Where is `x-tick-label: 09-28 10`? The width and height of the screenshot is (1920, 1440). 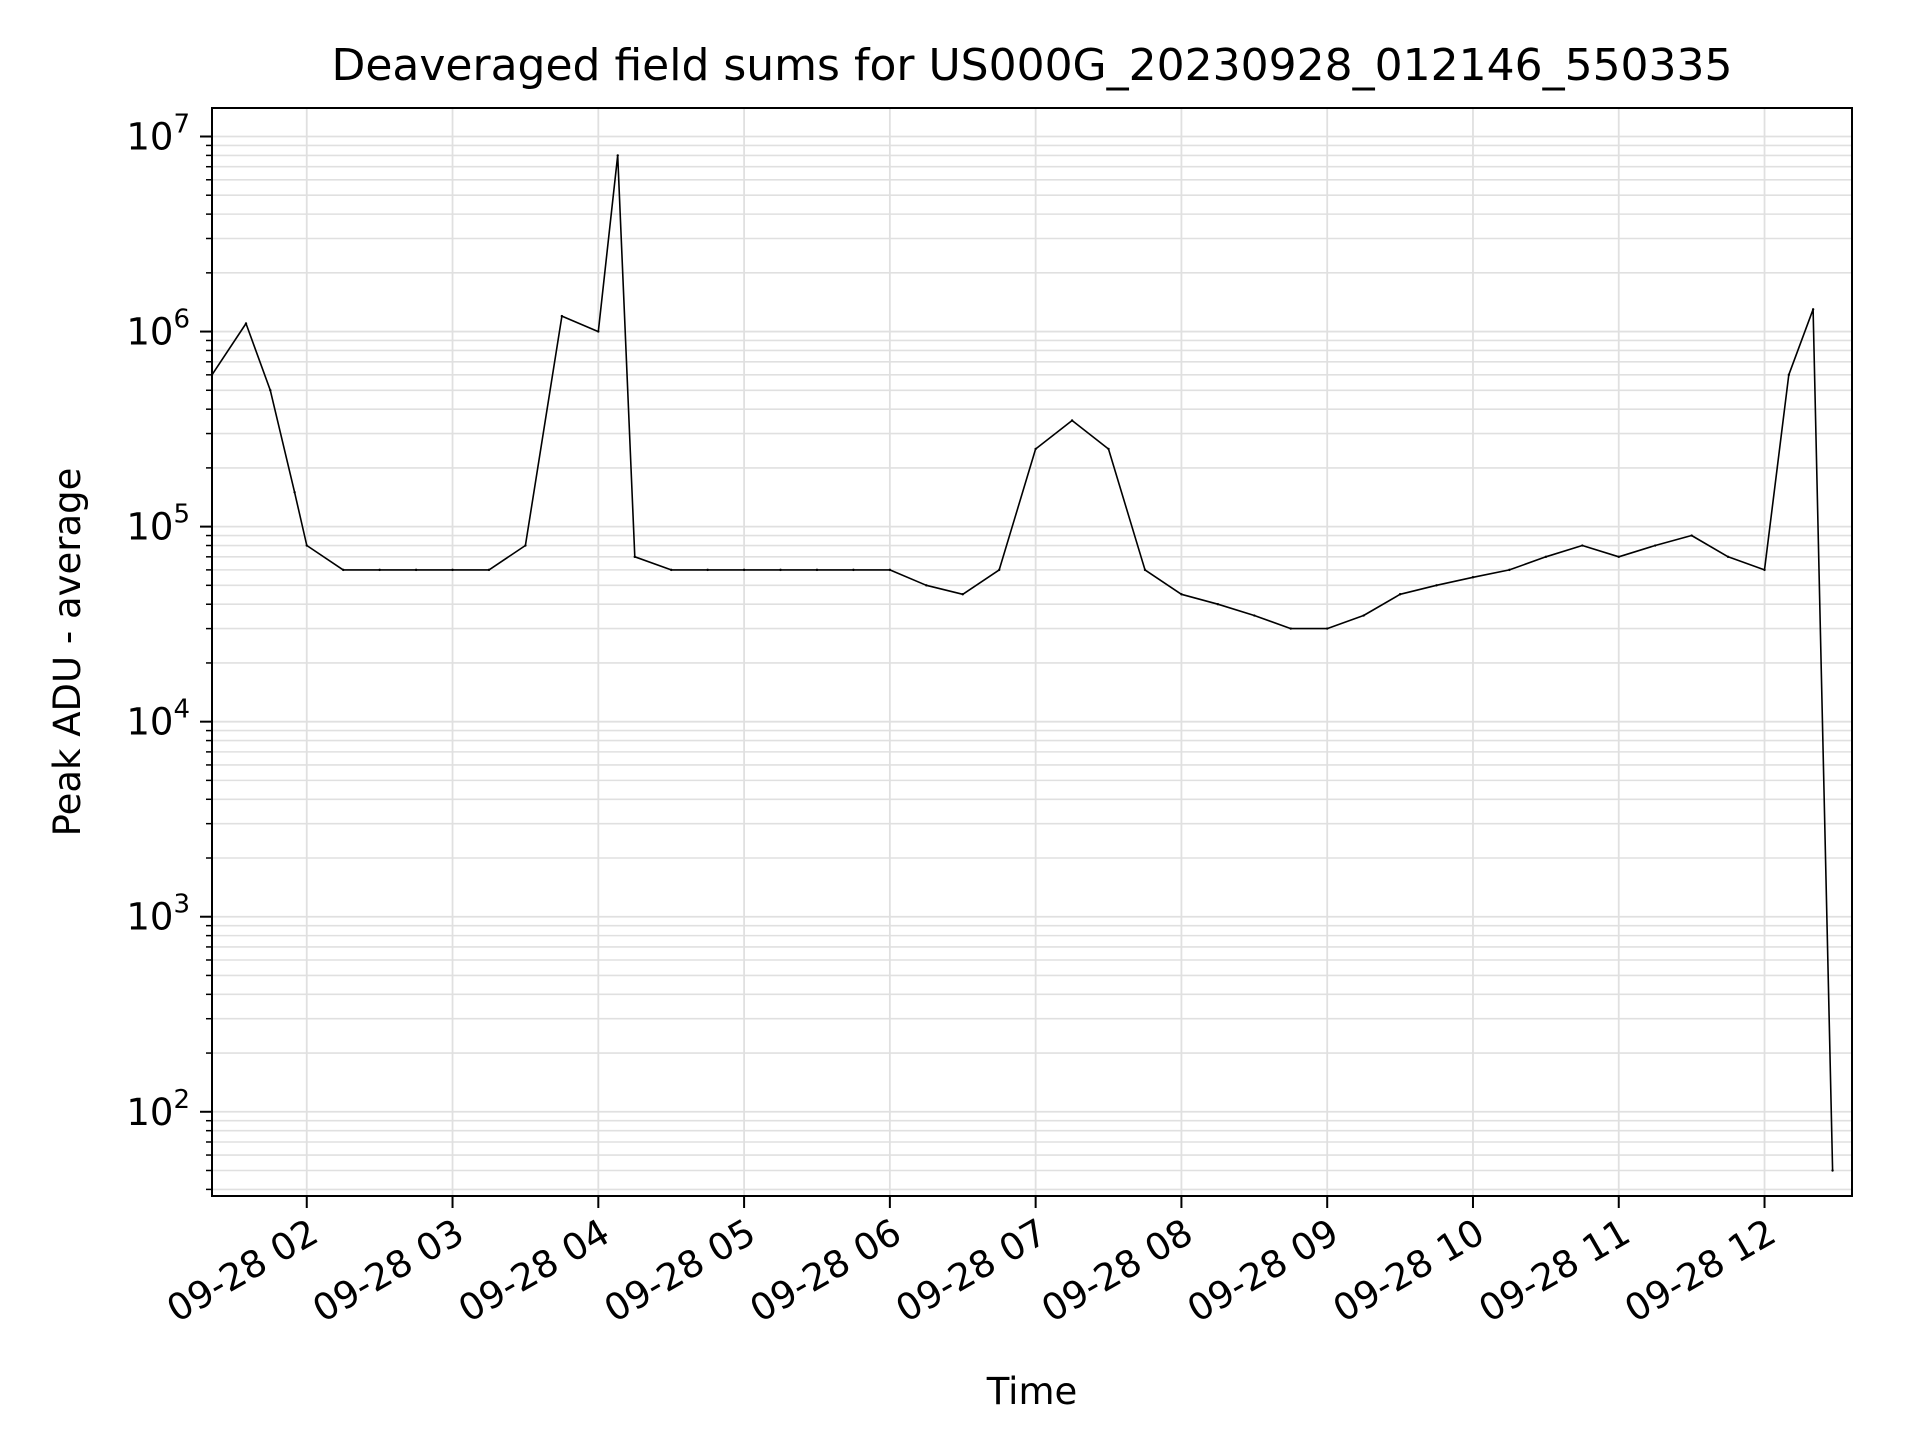 x-tick-label: 09-28 10 is located at coordinates (1409, 1271).